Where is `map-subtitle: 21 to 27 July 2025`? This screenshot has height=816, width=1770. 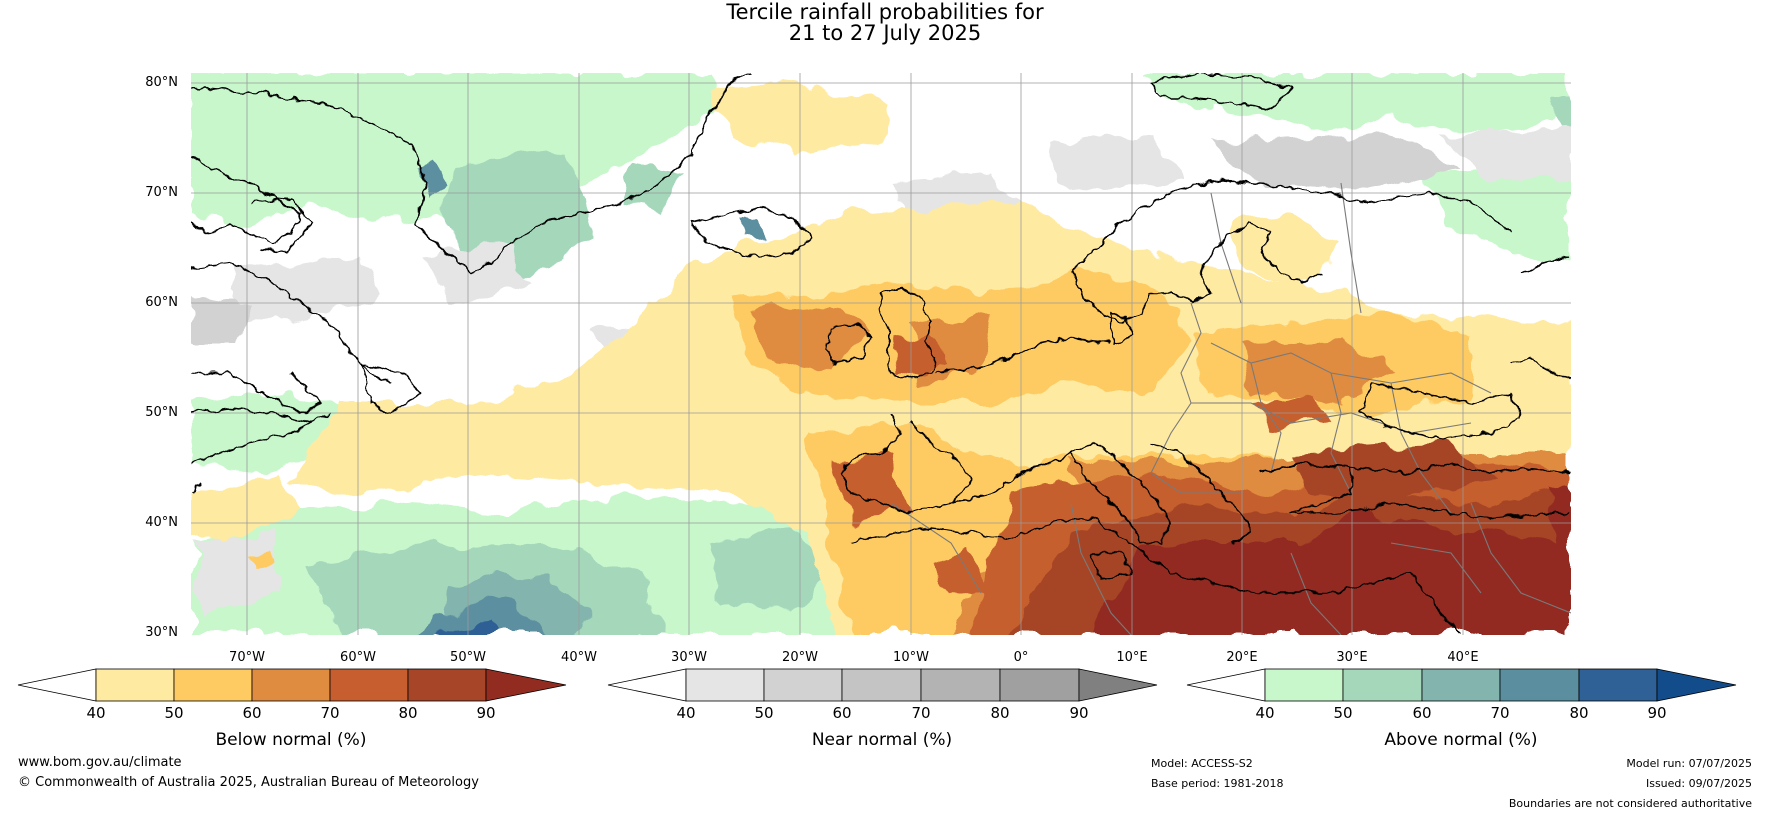
map-subtitle: 21 to 27 July 2025 is located at coordinates (885, 33).